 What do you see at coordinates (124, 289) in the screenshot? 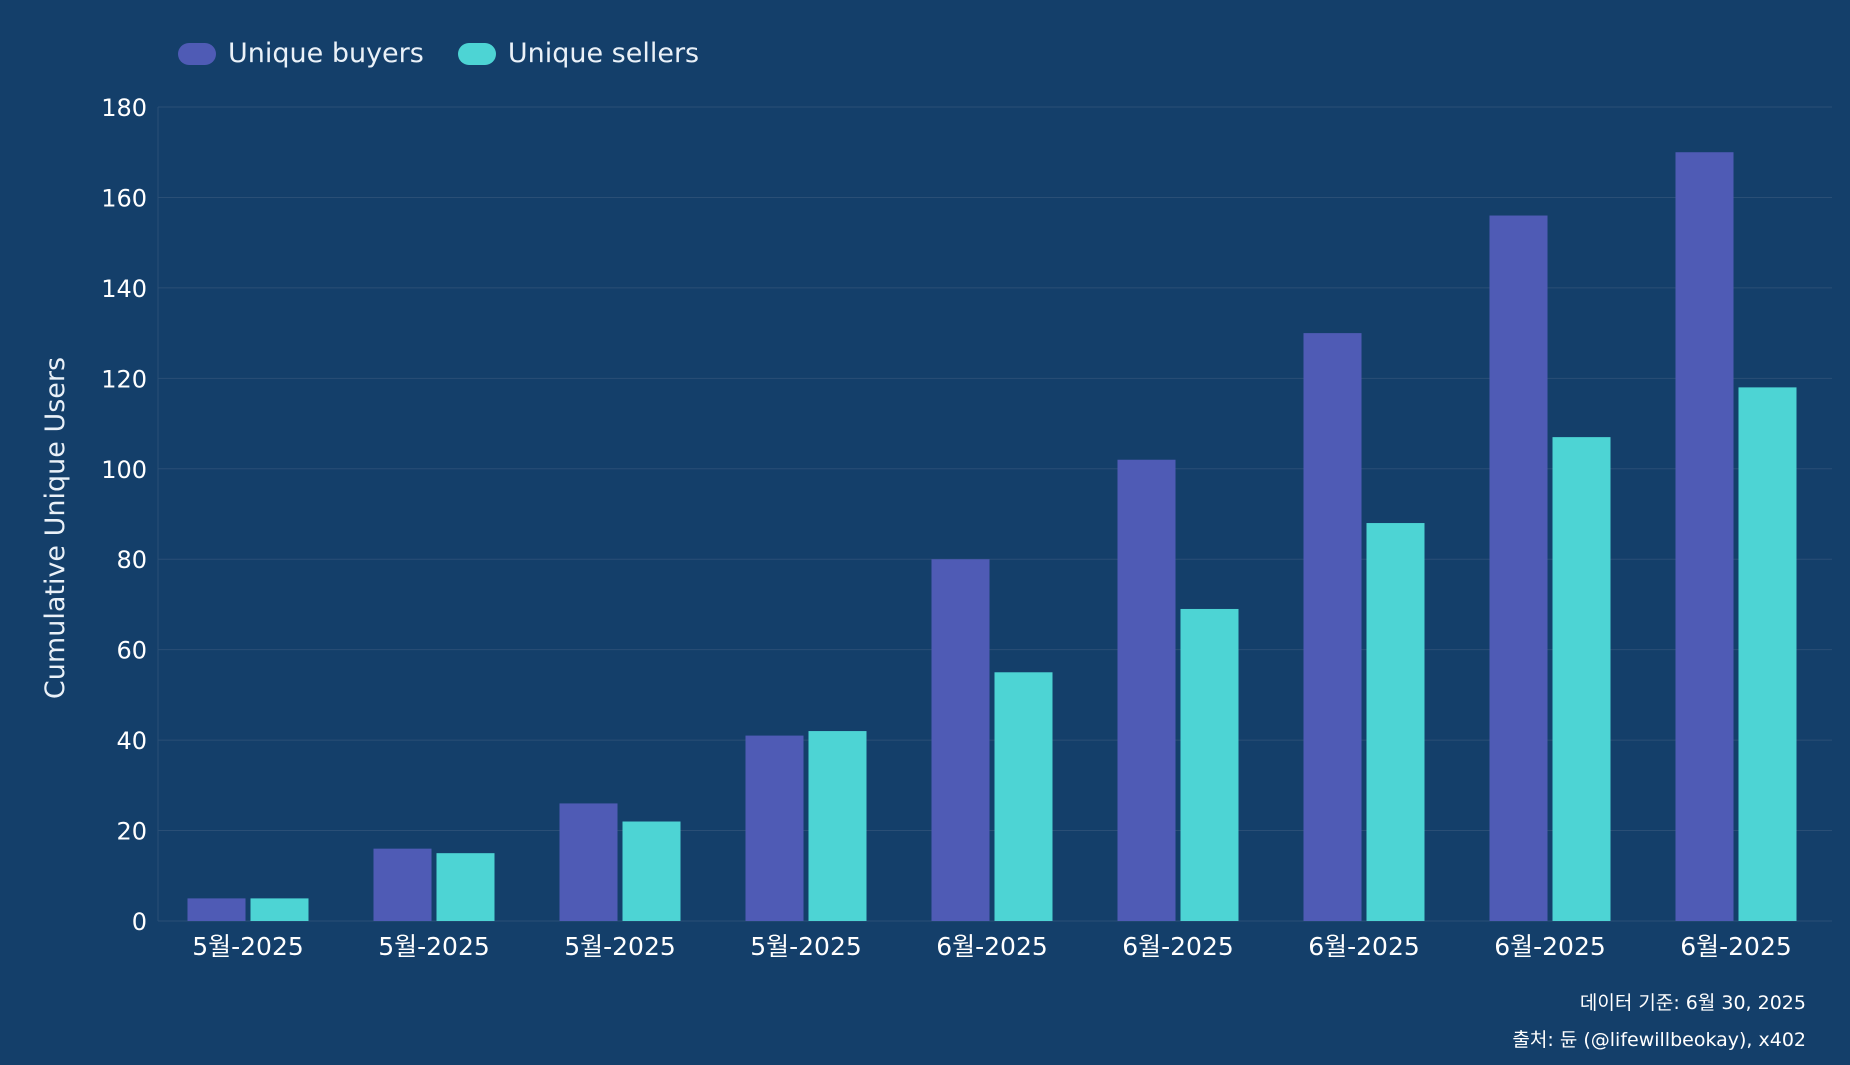
I see `y-tick-label: 140` at bounding box center [124, 289].